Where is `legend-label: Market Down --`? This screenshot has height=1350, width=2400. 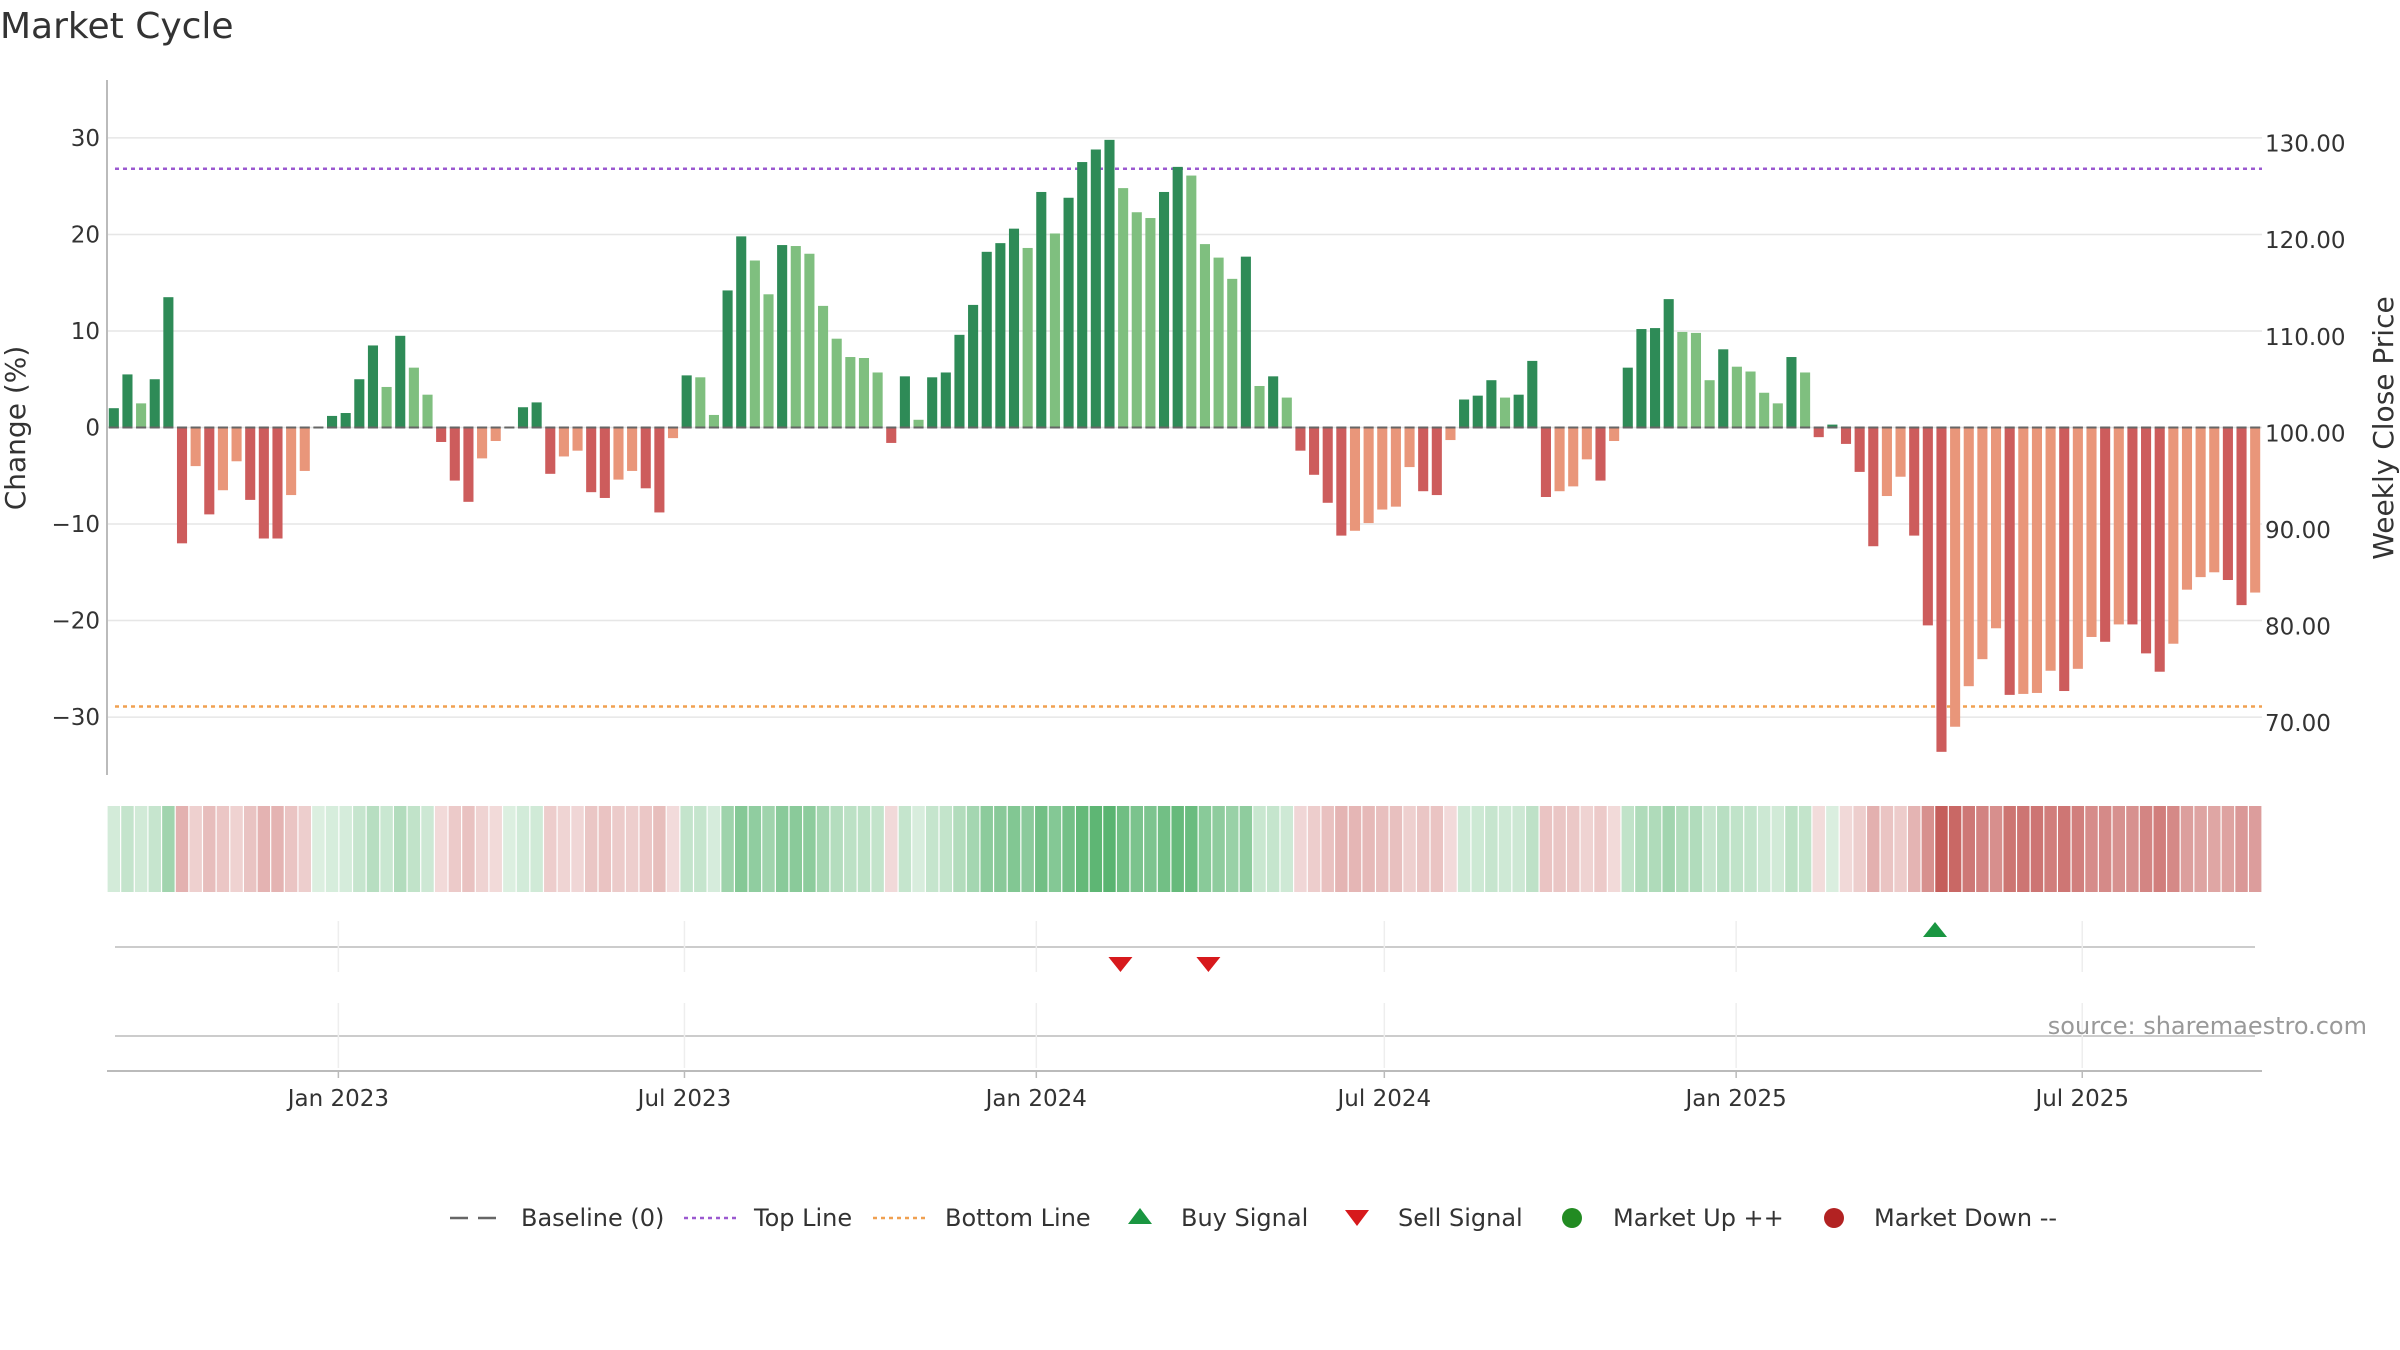 legend-label: Market Down -- is located at coordinates (1965, 1218).